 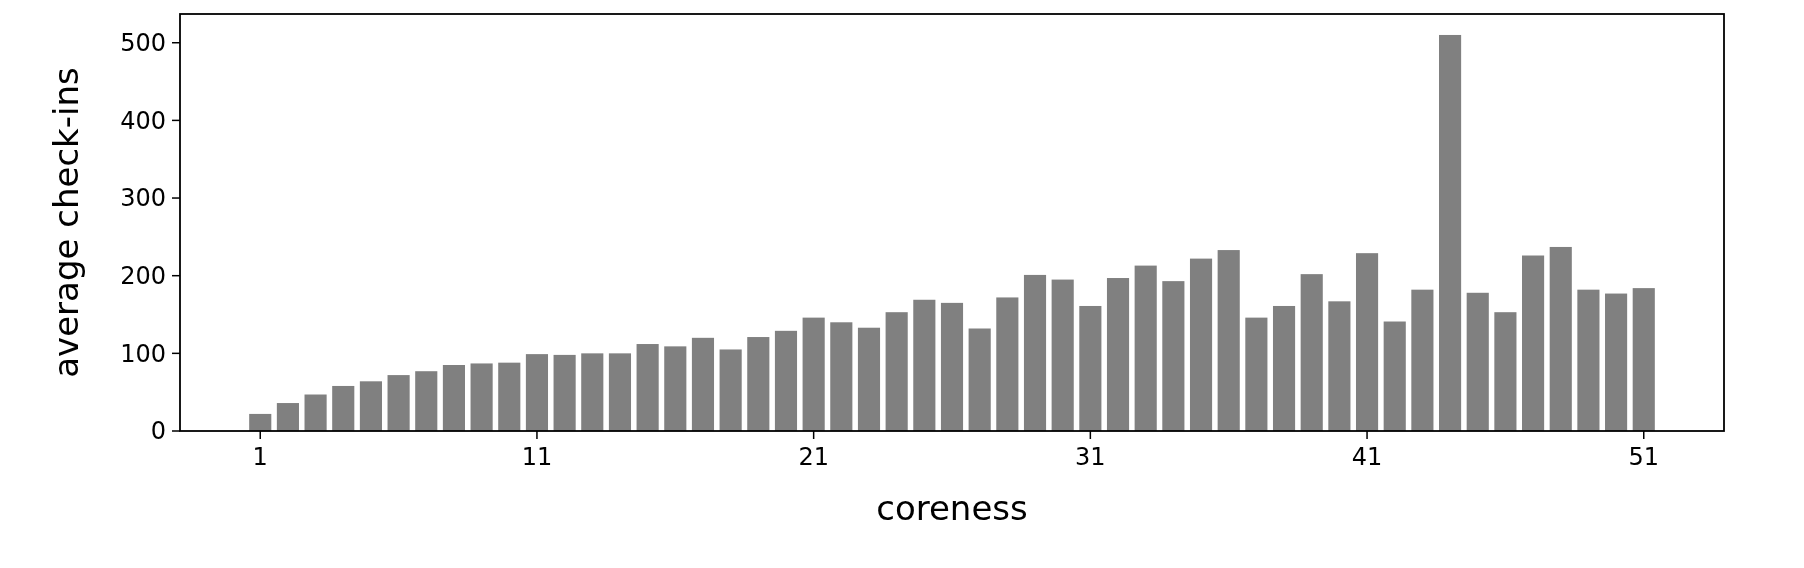 I want to click on x-tick-label: 51, so click(x=1644, y=457).